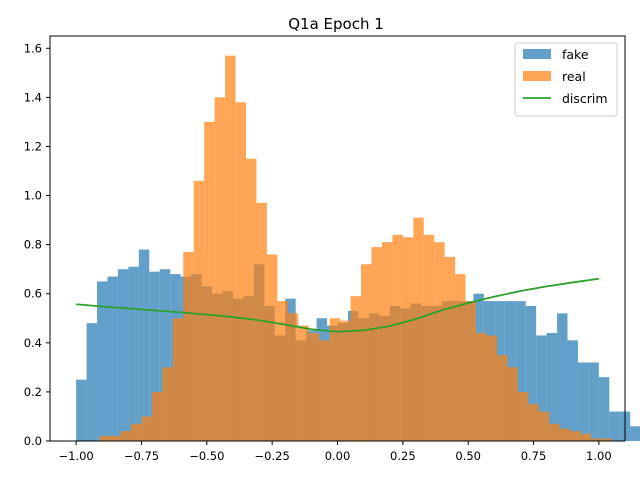 This screenshot has height=480, width=640. Describe the element at coordinates (141, 456) in the screenshot. I see `x-tick-label: −0.75` at that location.